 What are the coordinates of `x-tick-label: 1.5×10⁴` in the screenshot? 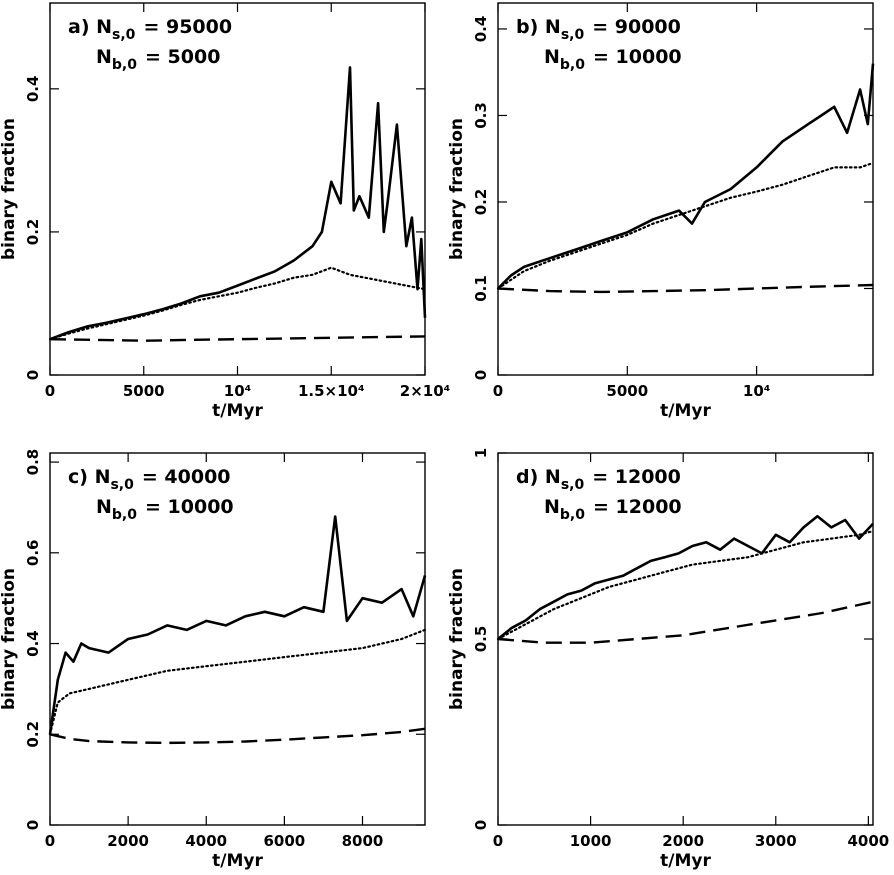 It's located at (331, 391).